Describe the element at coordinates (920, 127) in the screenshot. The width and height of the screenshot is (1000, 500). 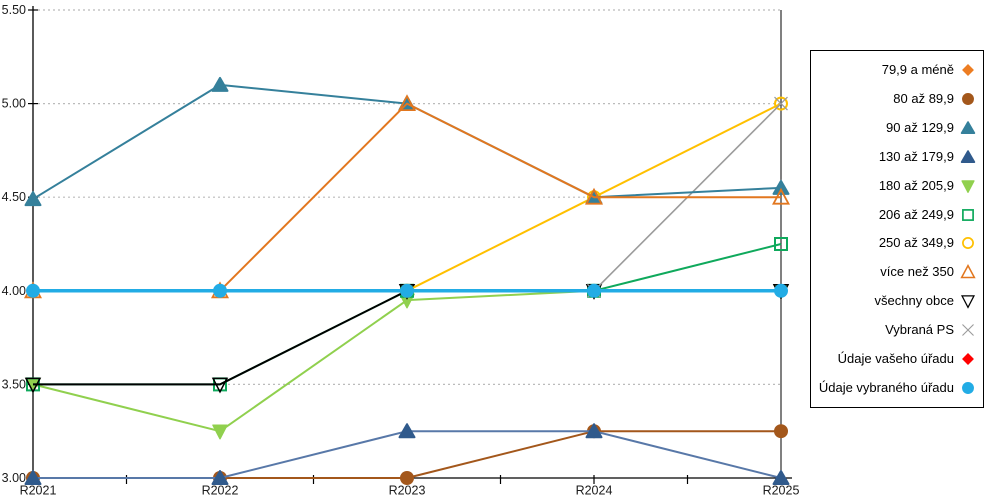
I see `legend-item-label: 90 až 129,9` at that location.